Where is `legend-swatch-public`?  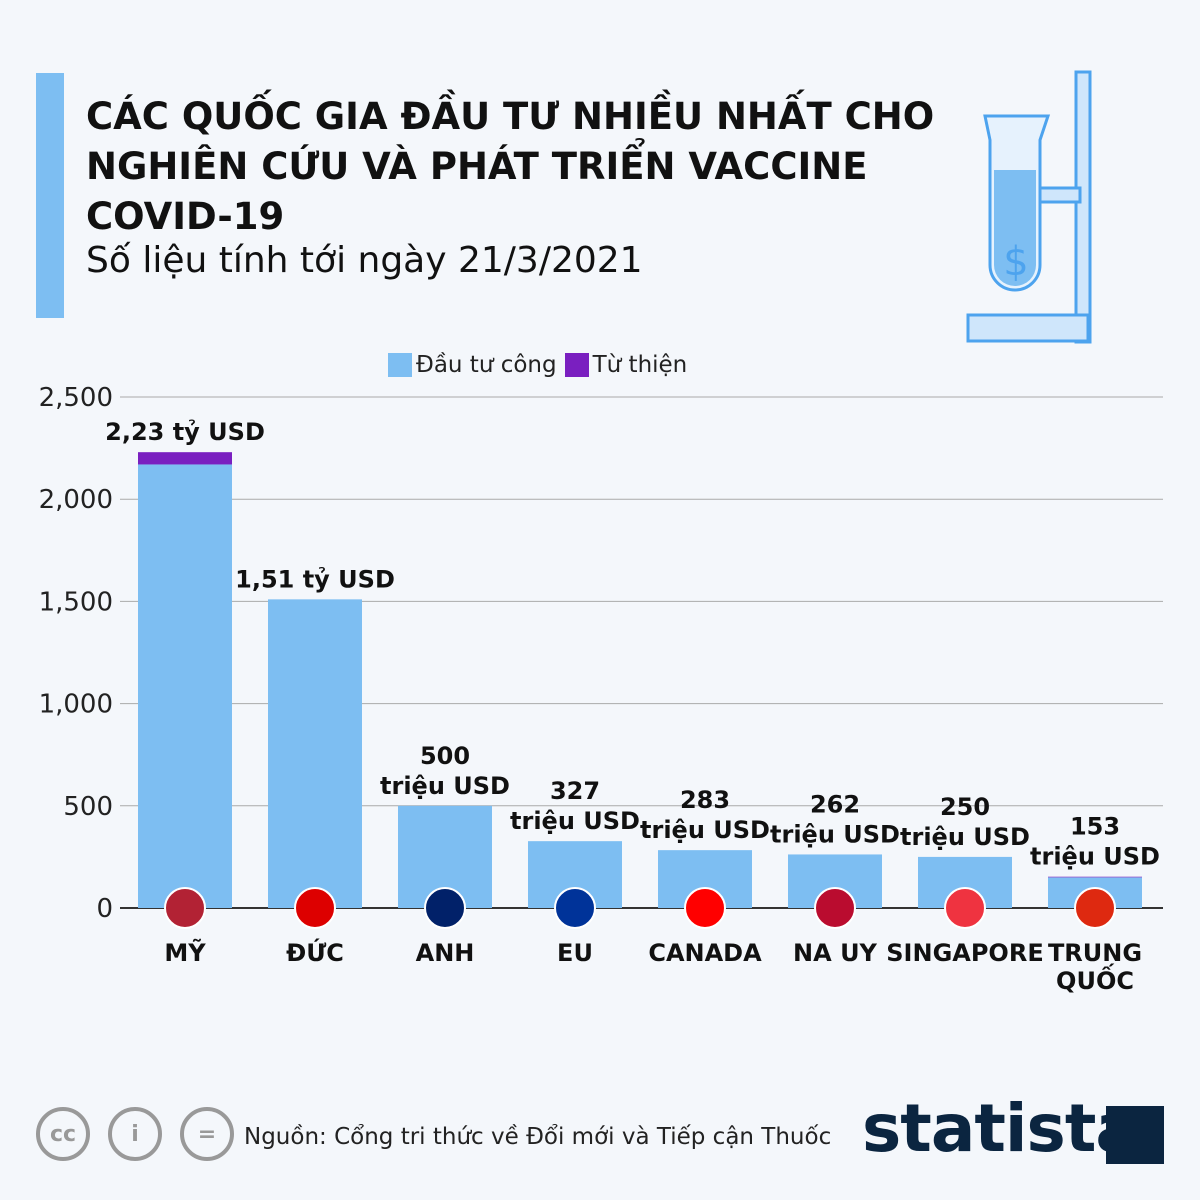
legend-swatch-public is located at coordinates (400, 365).